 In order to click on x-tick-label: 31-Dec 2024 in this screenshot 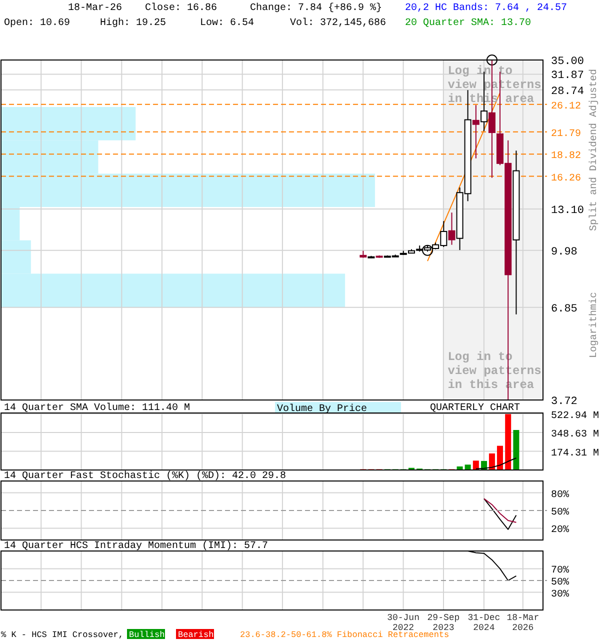, I will do `click(484, 623)`.